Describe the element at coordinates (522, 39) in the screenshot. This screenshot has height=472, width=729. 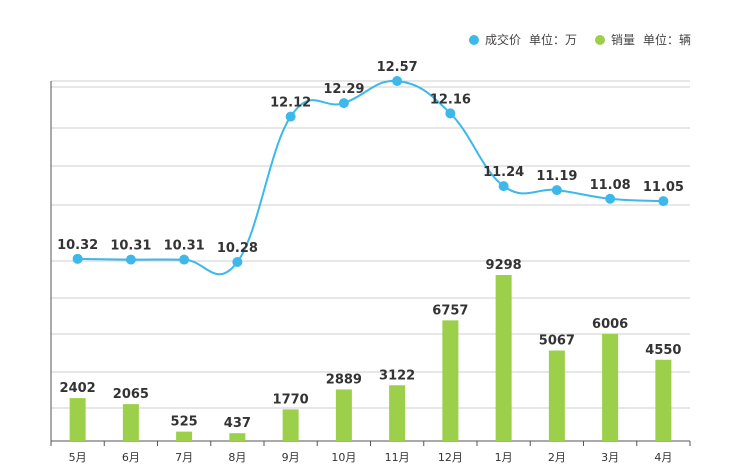
I see `legend-item-price: 成交价 单位：万` at that location.